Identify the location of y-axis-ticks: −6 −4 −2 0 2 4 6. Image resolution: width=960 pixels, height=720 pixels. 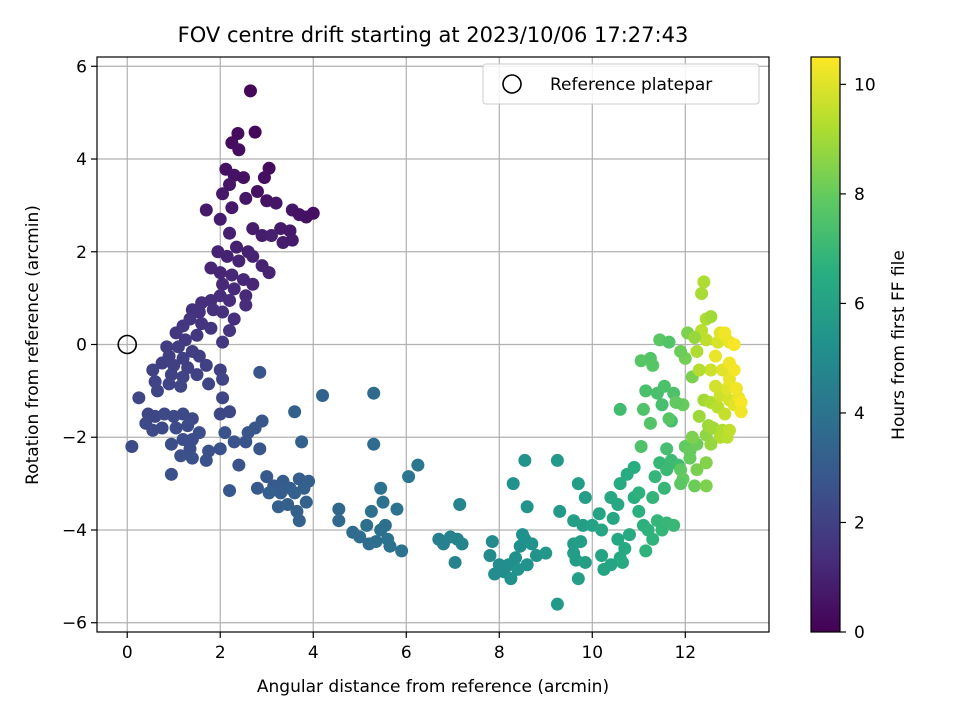
(79, 345).